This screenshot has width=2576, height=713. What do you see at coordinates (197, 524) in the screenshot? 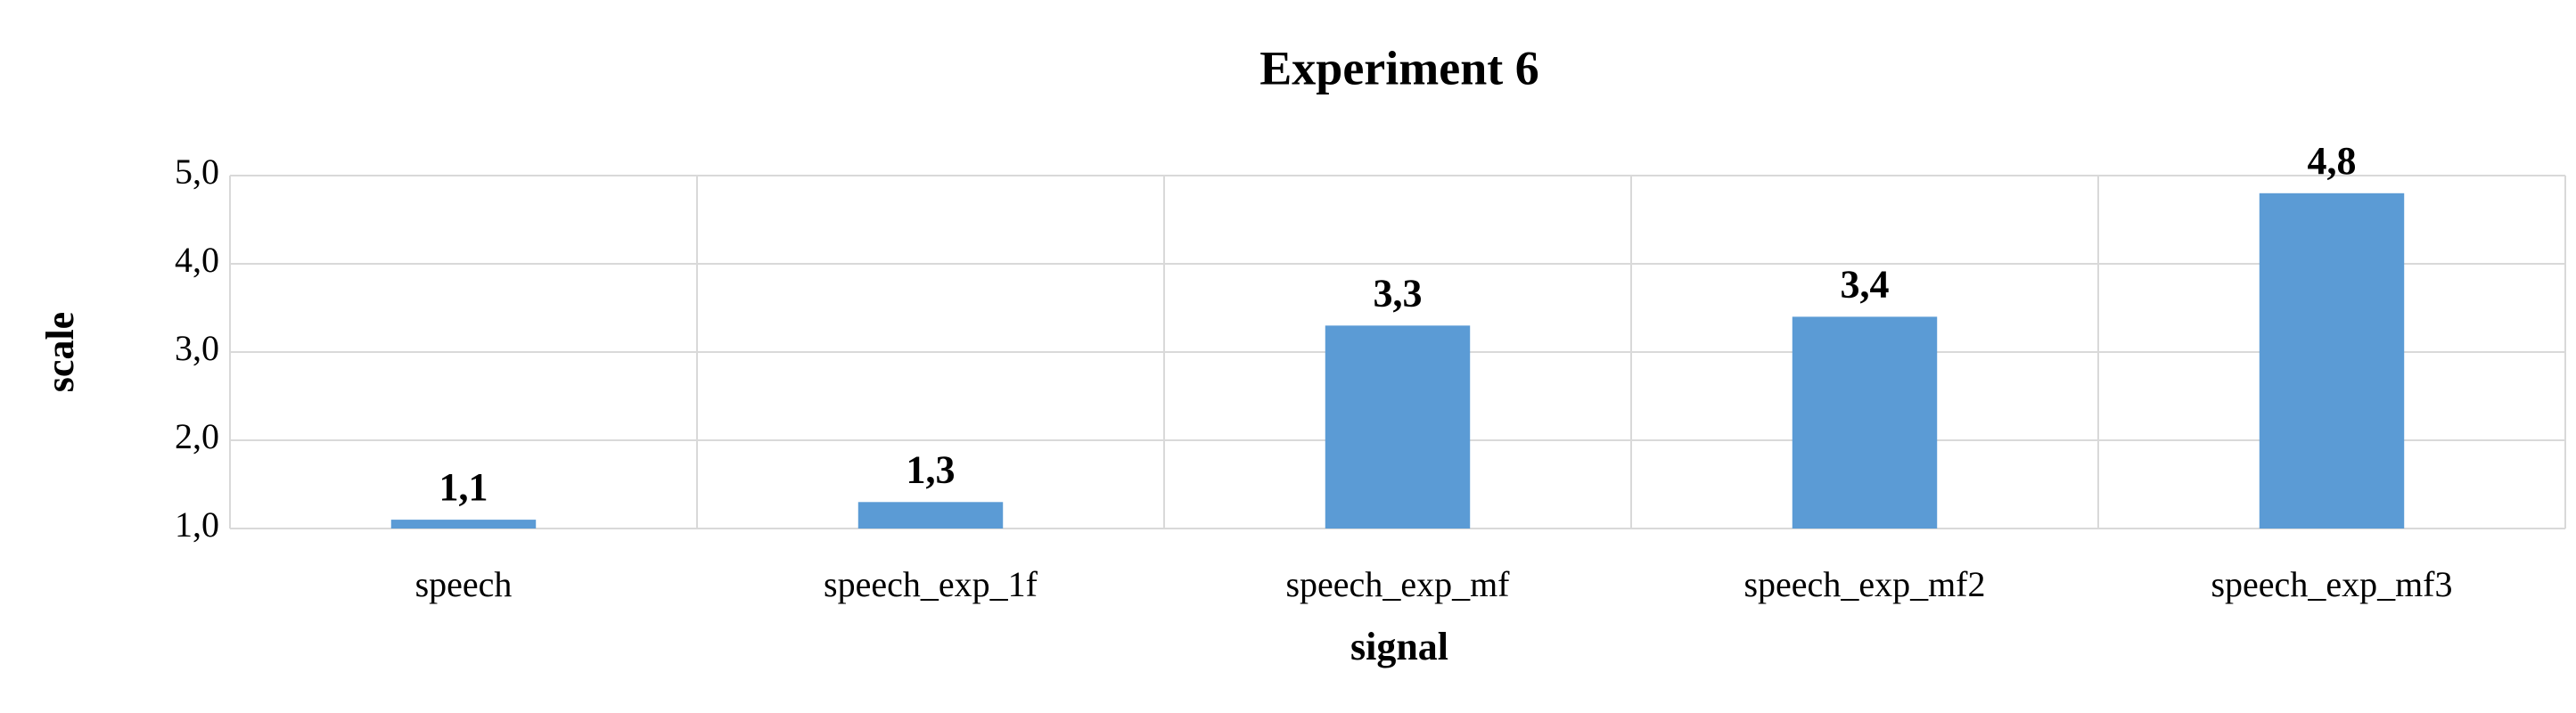
I see `y-tick-label: 1,0` at bounding box center [197, 524].